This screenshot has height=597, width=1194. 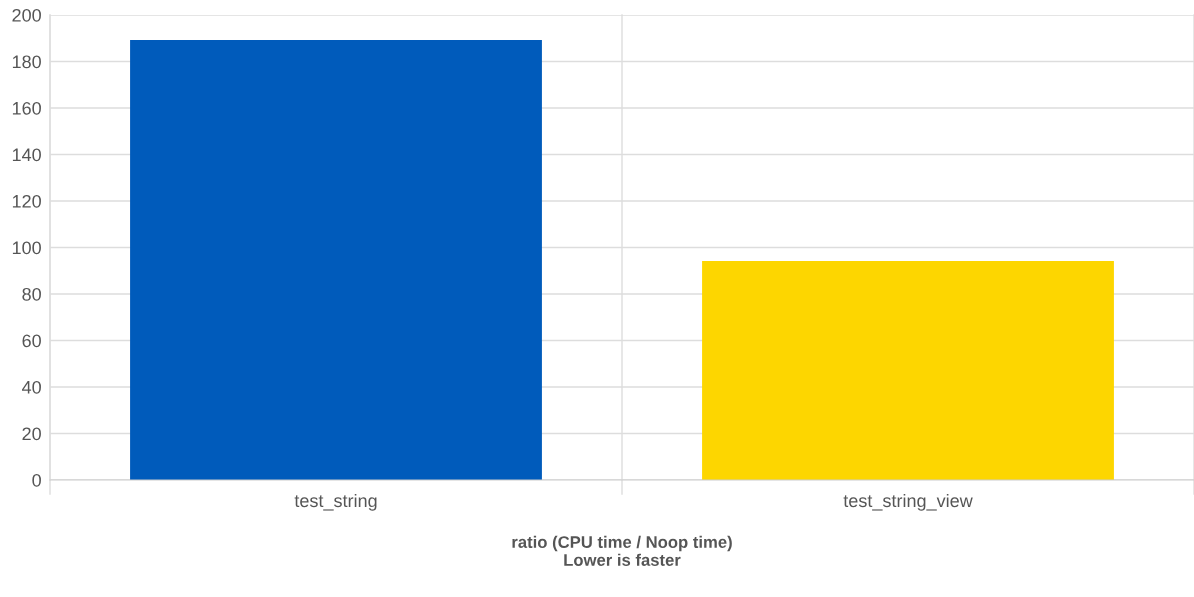 I want to click on x-tick-label: test_string_view, so click(x=908, y=502).